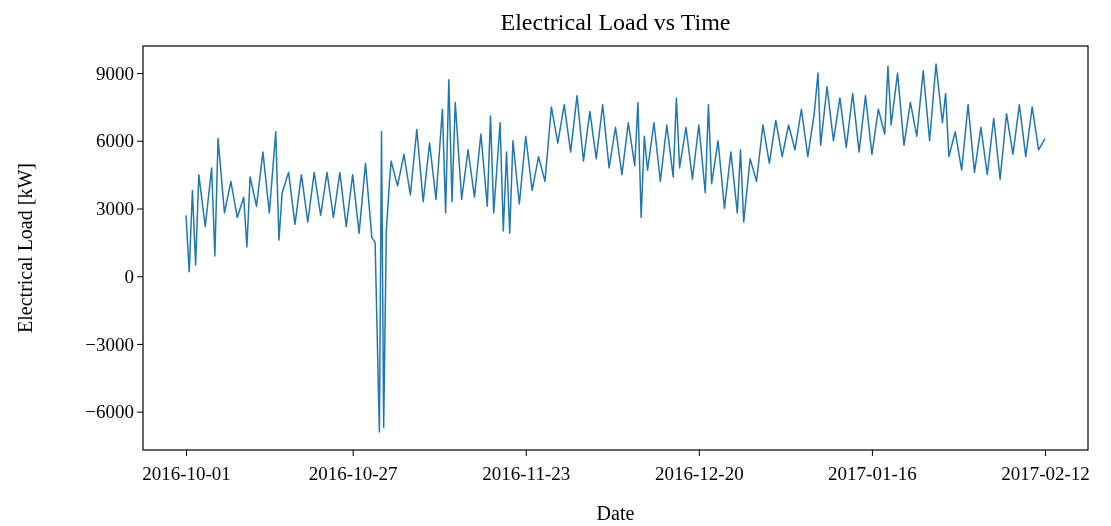 This screenshot has width=1111, height=526. Describe the element at coordinates (129, 276) in the screenshot. I see `y-tick-label: 0` at that location.